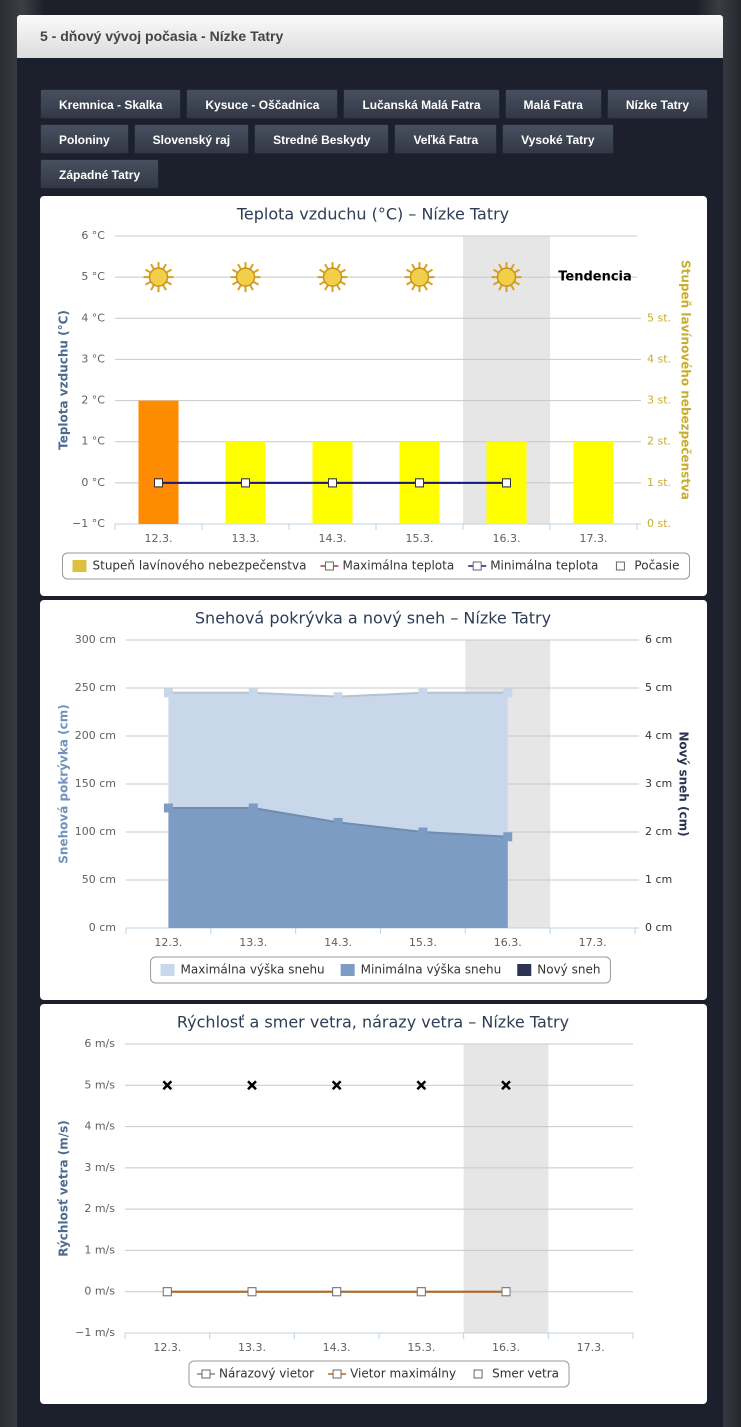  Describe the element at coordinates (99, 1291) in the screenshot. I see `y-tick-label: 0 m/s` at that location.